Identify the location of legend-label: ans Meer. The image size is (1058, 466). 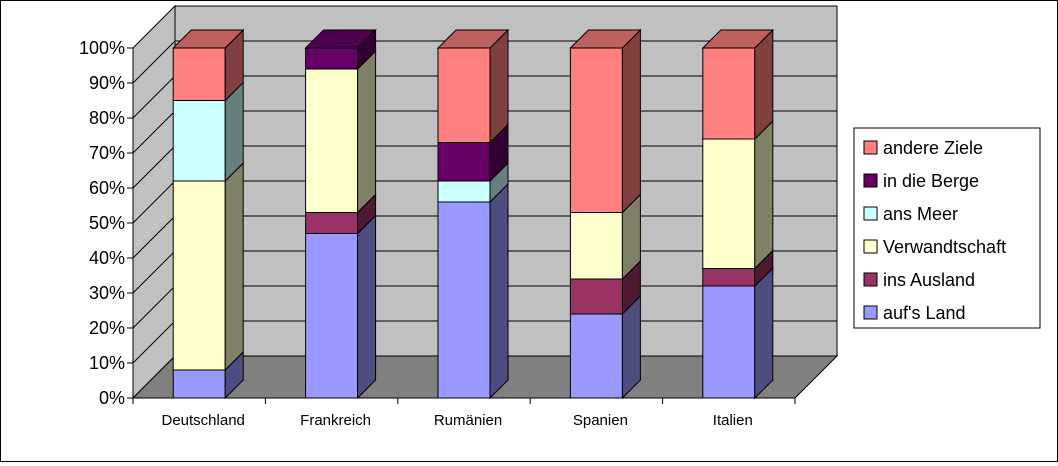
(920, 214).